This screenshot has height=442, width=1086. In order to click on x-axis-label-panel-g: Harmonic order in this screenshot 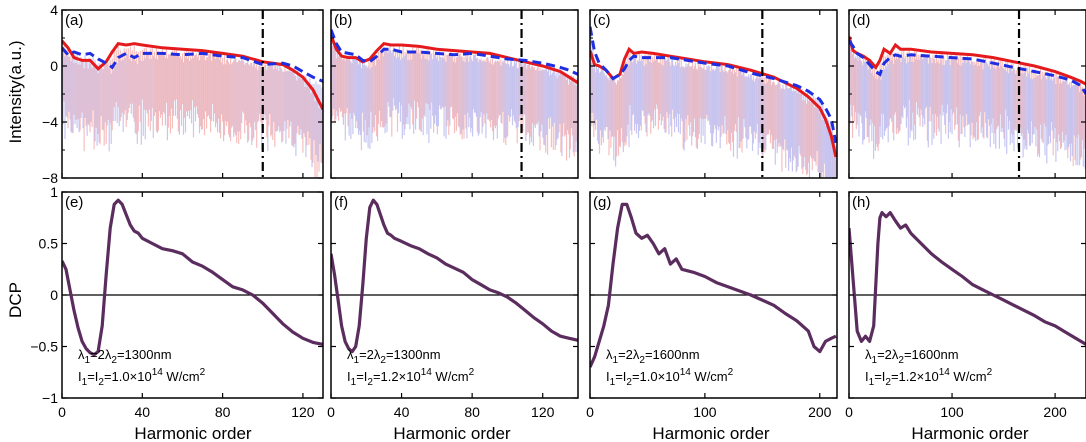, I will do `click(710, 433)`.